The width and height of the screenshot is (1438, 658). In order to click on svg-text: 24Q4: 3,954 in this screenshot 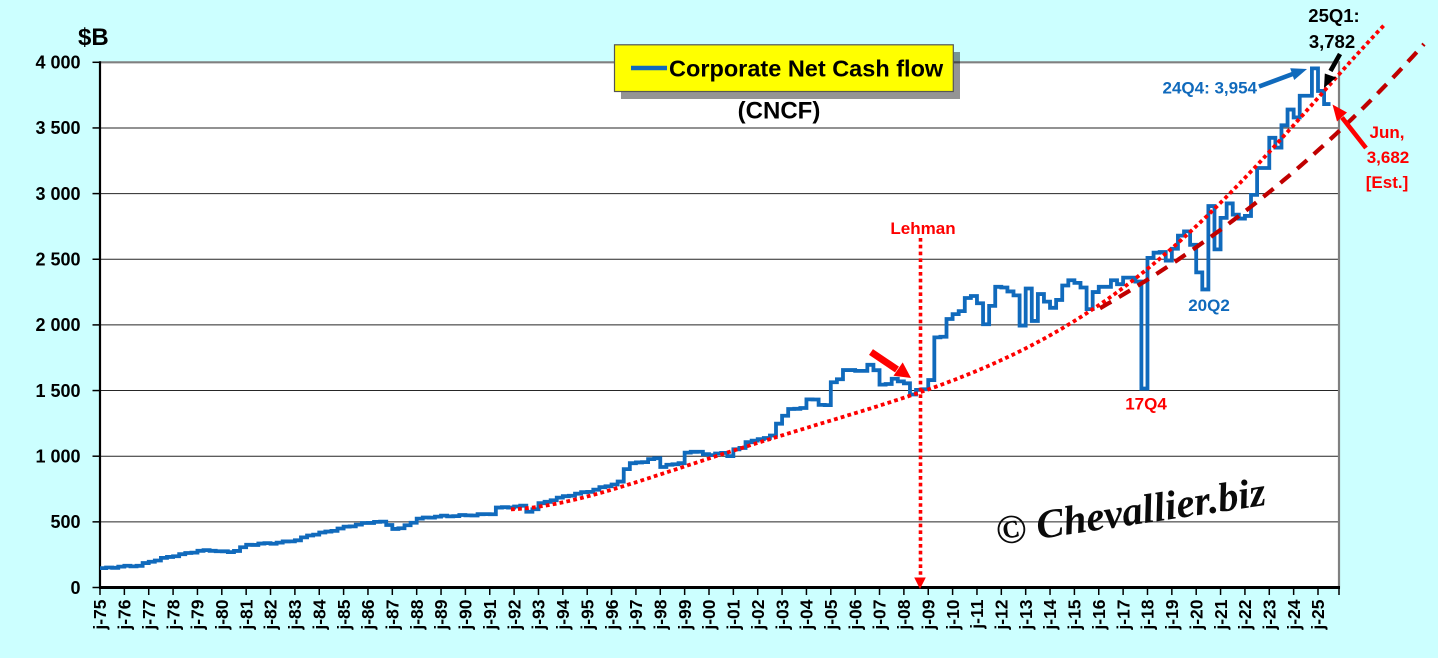, I will do `click(1209, 88)`.